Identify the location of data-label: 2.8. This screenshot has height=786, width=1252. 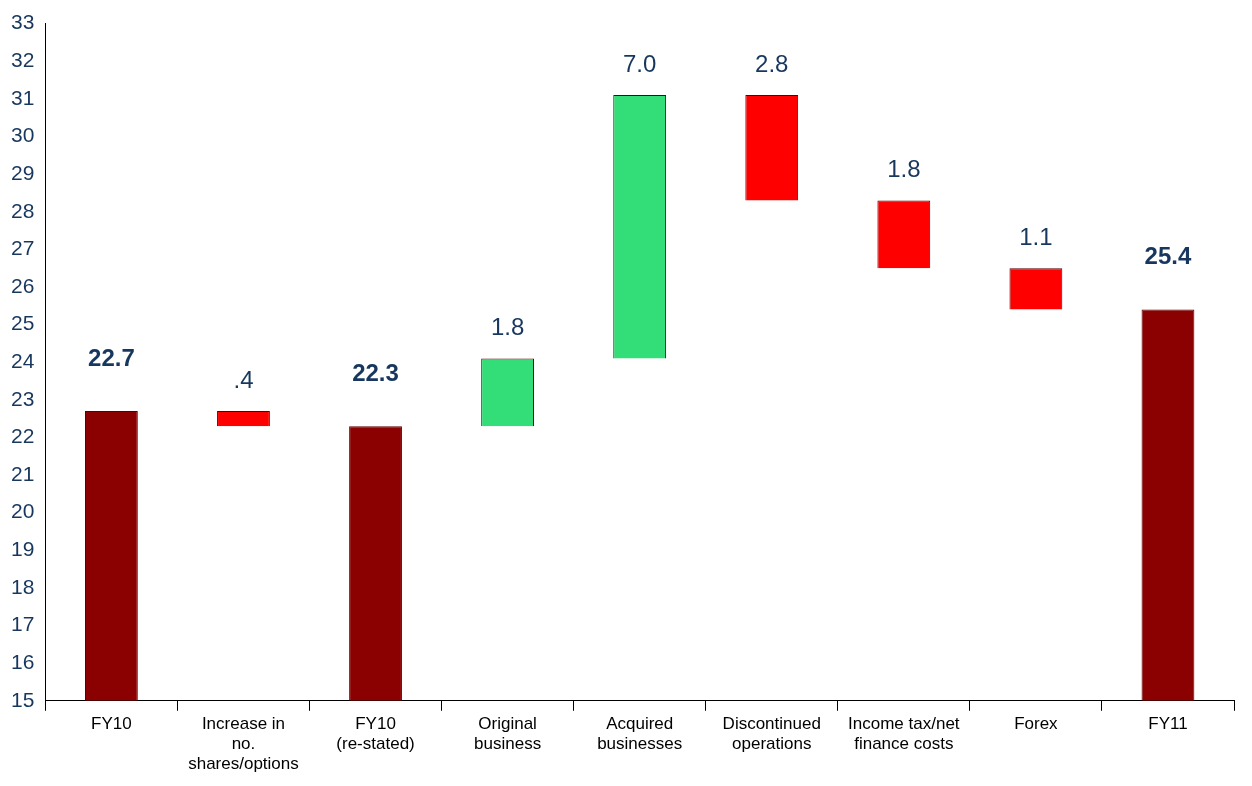
(772, 63).